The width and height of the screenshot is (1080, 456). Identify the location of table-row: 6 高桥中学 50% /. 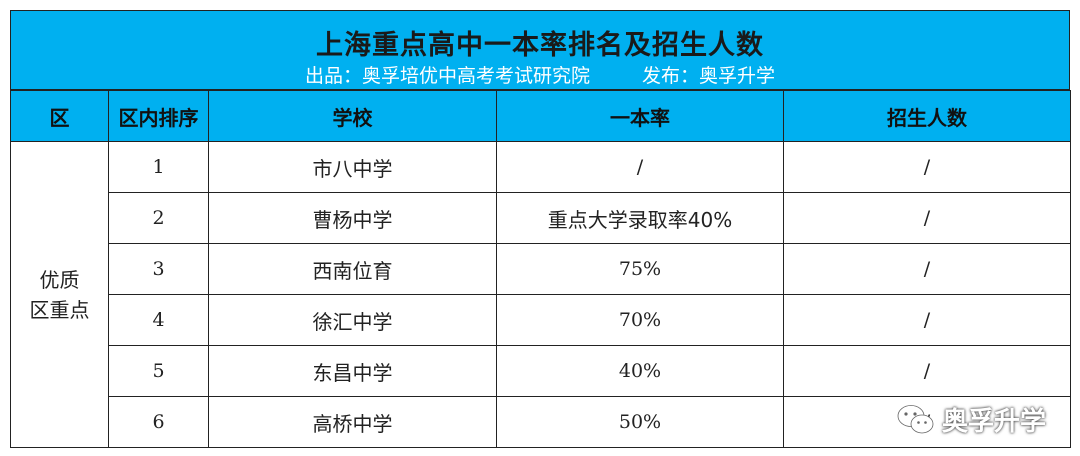
(541, 422).